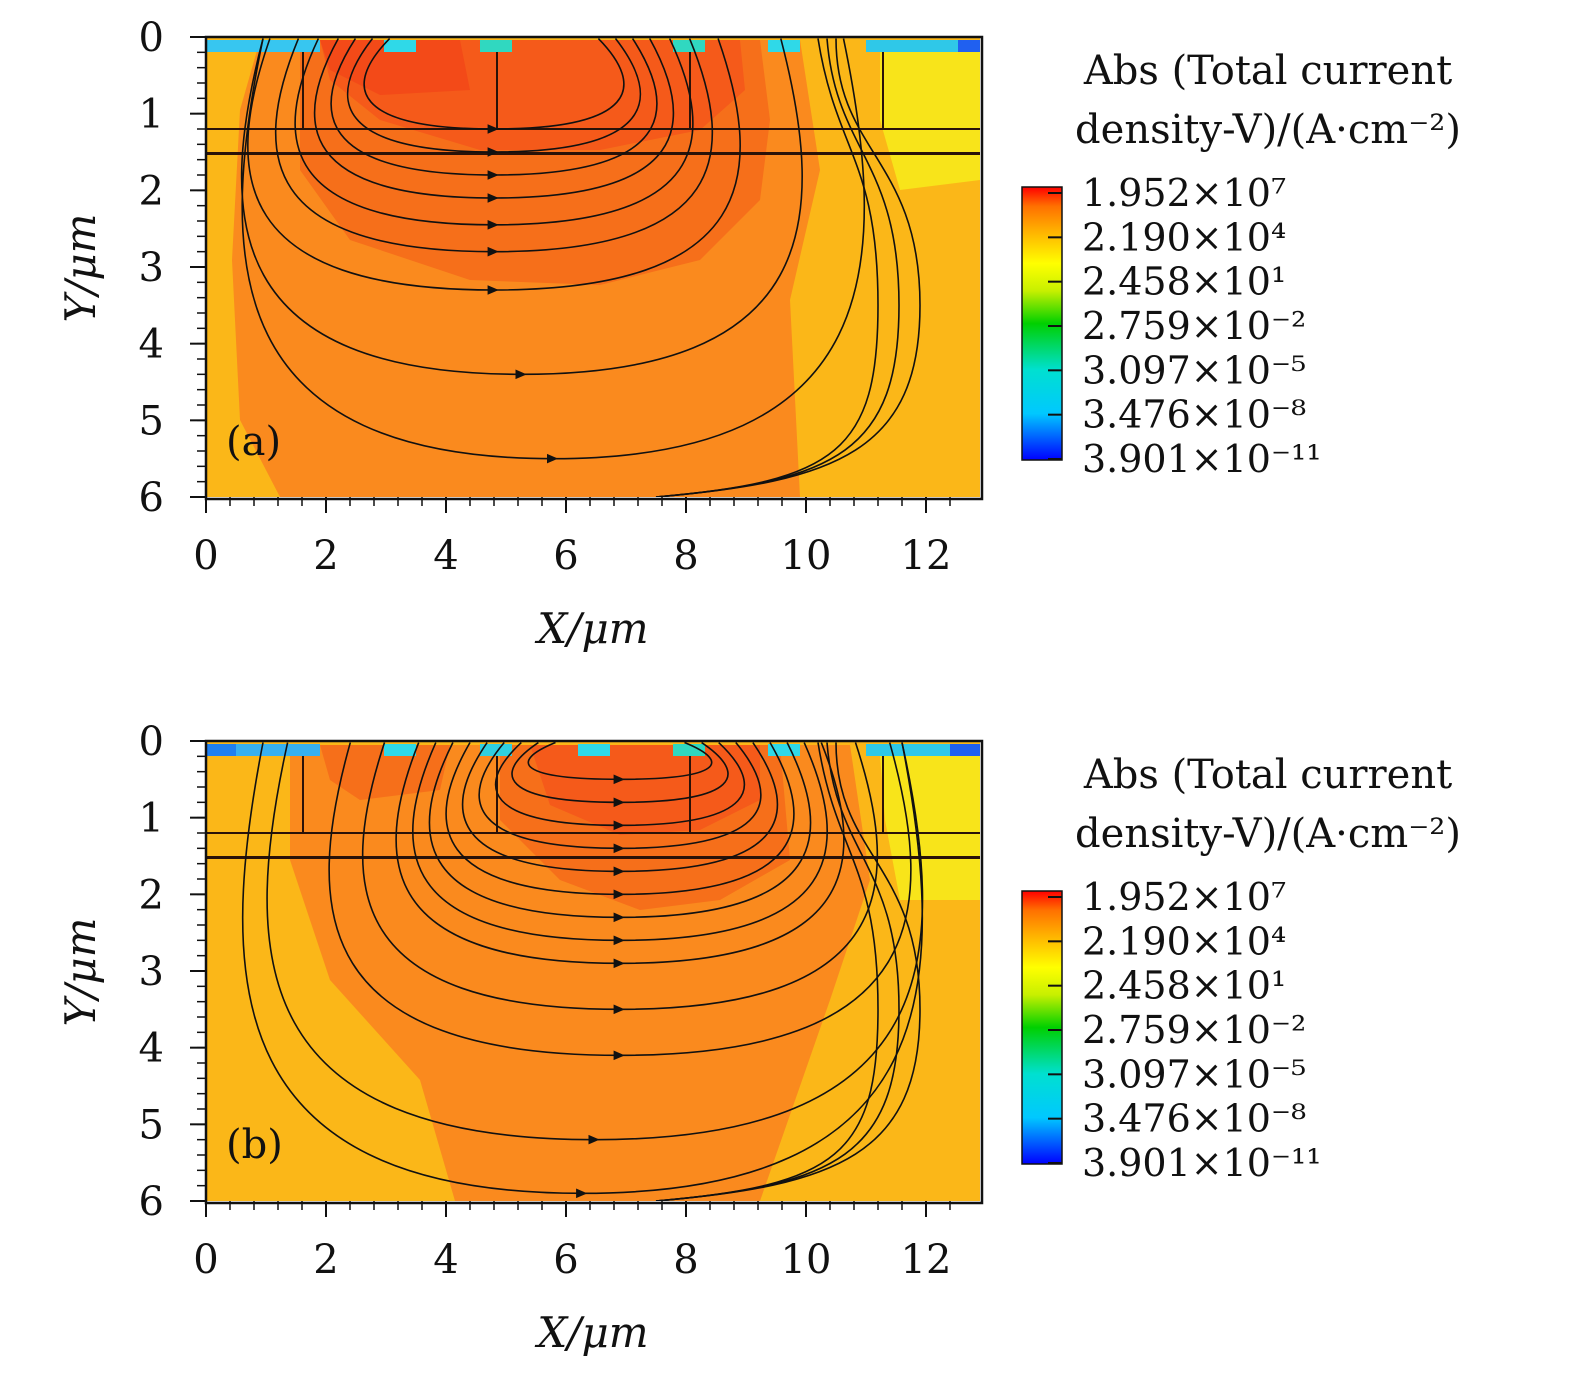 Image resolution: width=1575 pixels, height=1378 pixels. Describe the element at coordinates (80, 972) in the screenshot. I see `panel-b-y-axis-title: Y/μm` at that location.